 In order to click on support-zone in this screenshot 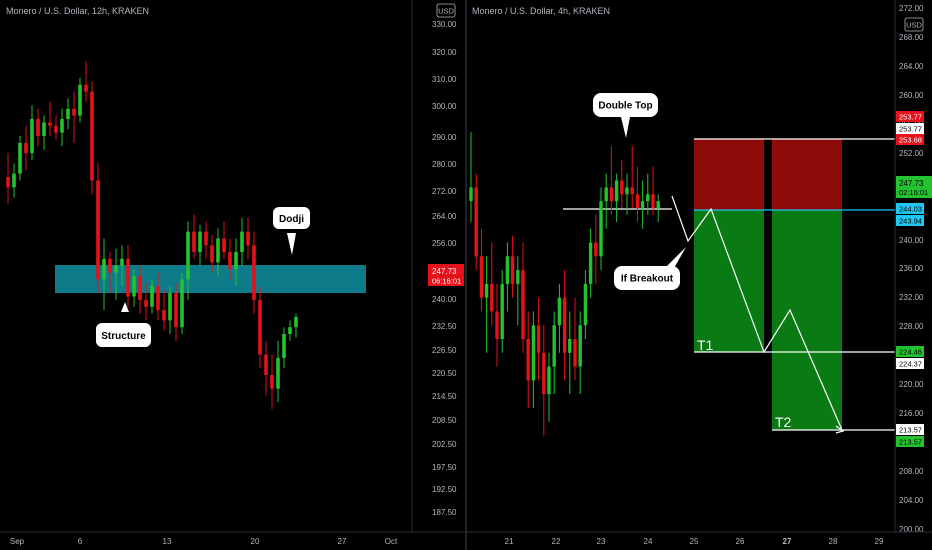, I will do `click(210, 279)`.